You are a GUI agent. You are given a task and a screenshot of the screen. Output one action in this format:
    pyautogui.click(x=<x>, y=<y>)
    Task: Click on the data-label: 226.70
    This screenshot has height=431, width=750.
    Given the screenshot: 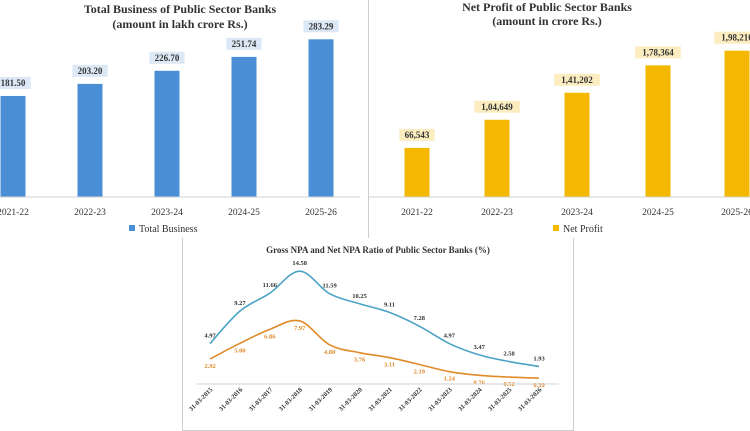 What is the action you would take?
    pyautogui.click(x=167, y=58)
    